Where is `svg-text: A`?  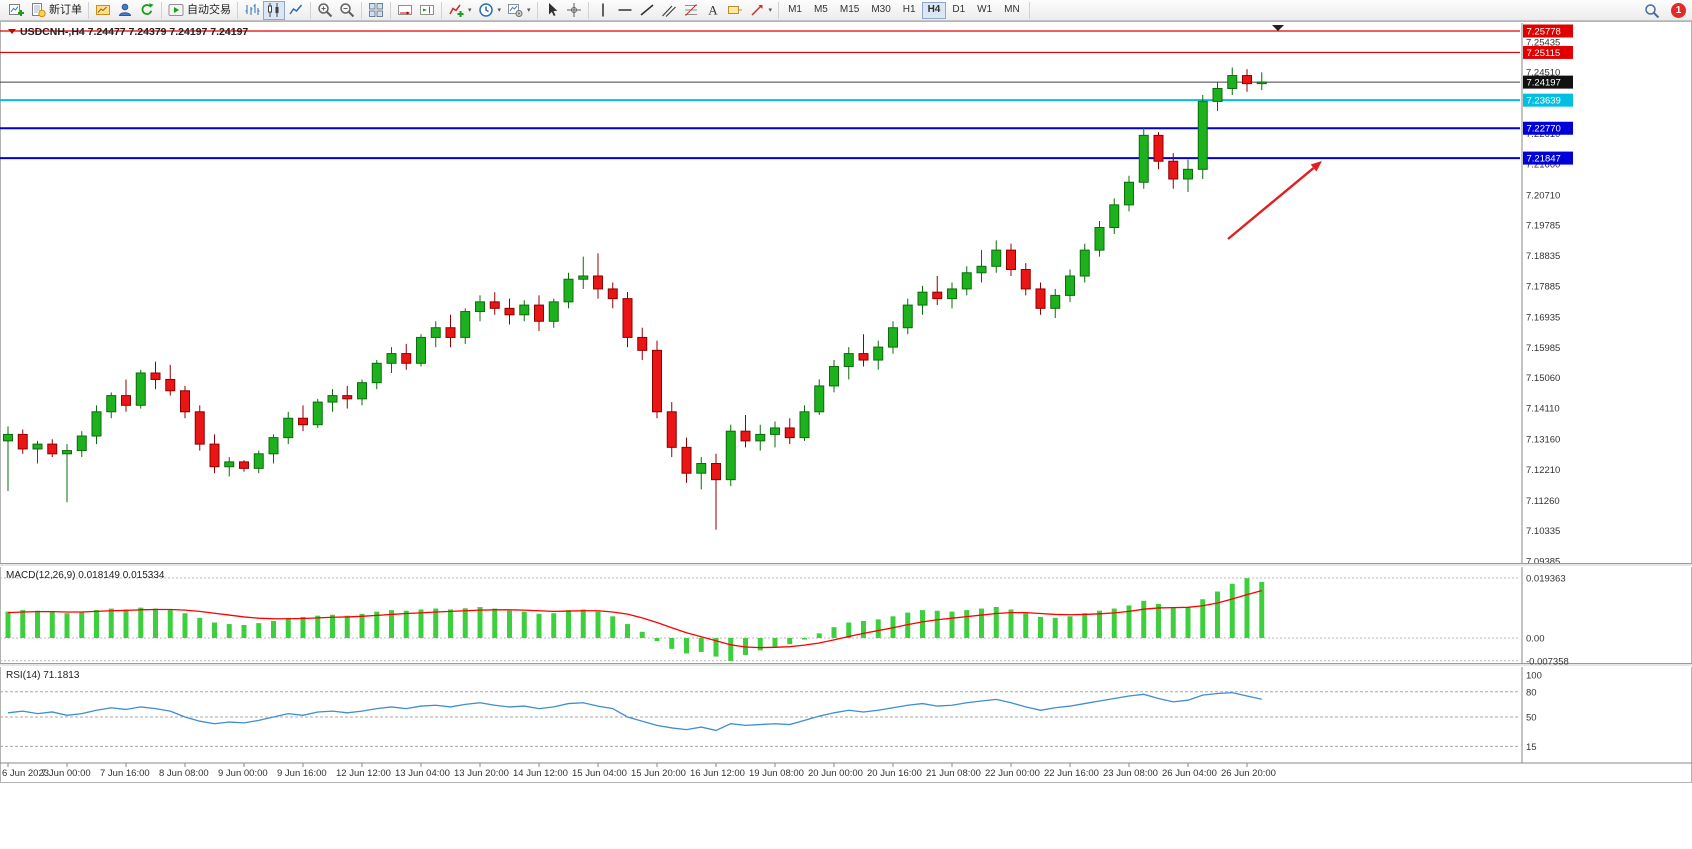 svg-text: A is located at coordinates (713, 10).